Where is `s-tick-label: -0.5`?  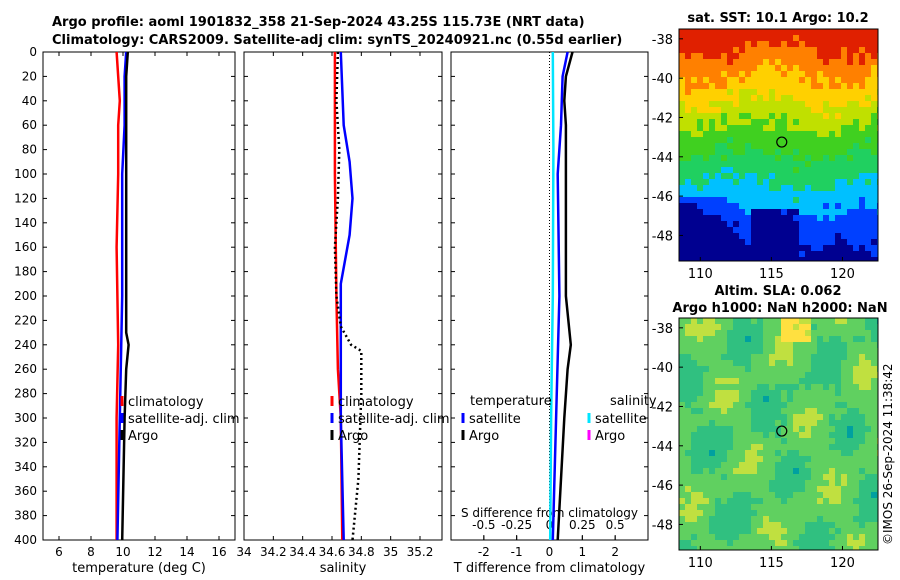 s-tick-label: -0.5 is located at coordinates (483, 525).